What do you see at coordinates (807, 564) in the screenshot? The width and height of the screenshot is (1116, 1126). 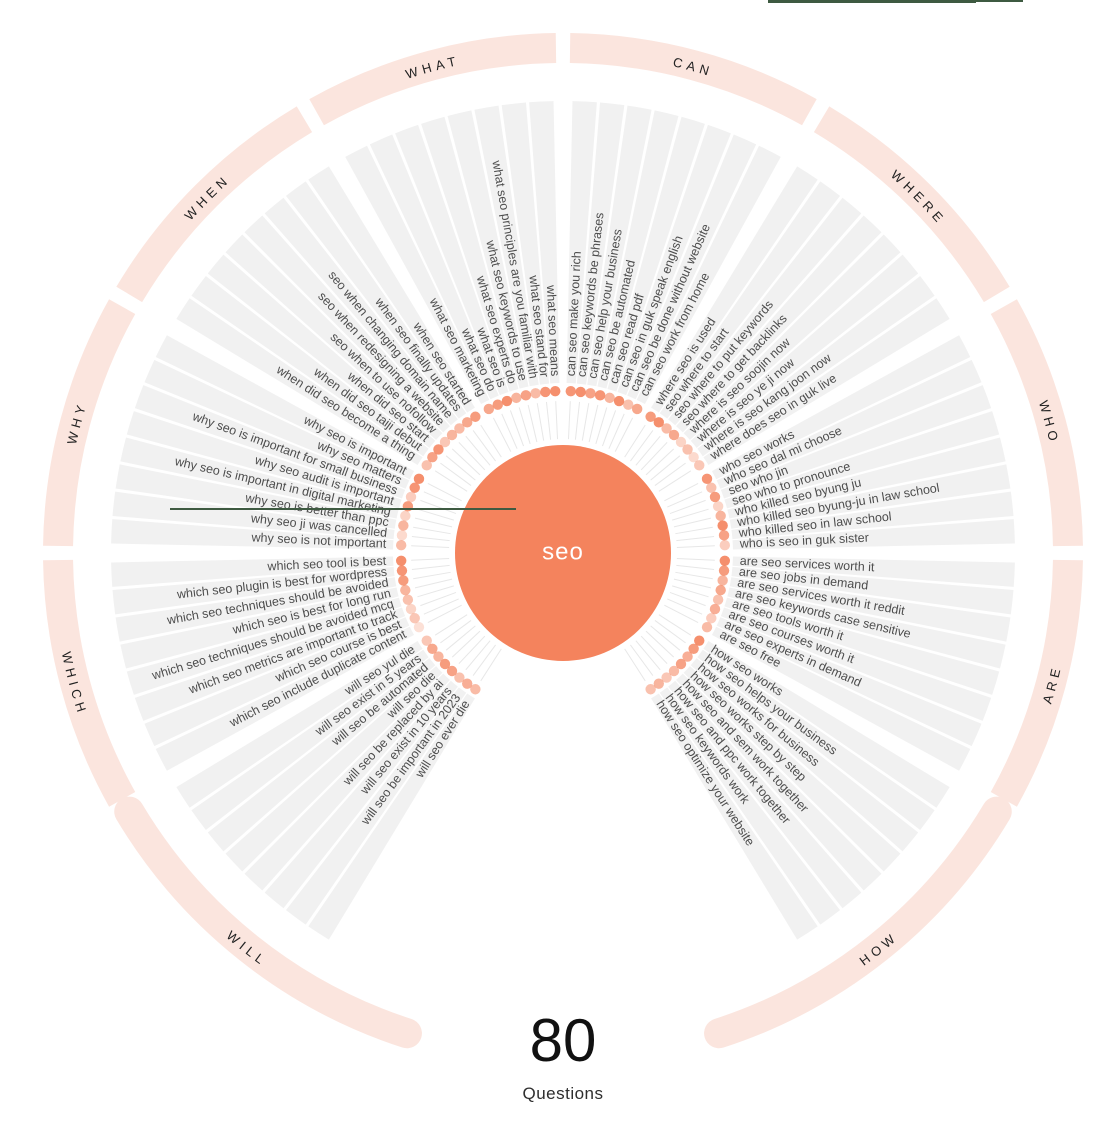 I see `question-label: are seo services worth it` at bounding box center [807, 564].